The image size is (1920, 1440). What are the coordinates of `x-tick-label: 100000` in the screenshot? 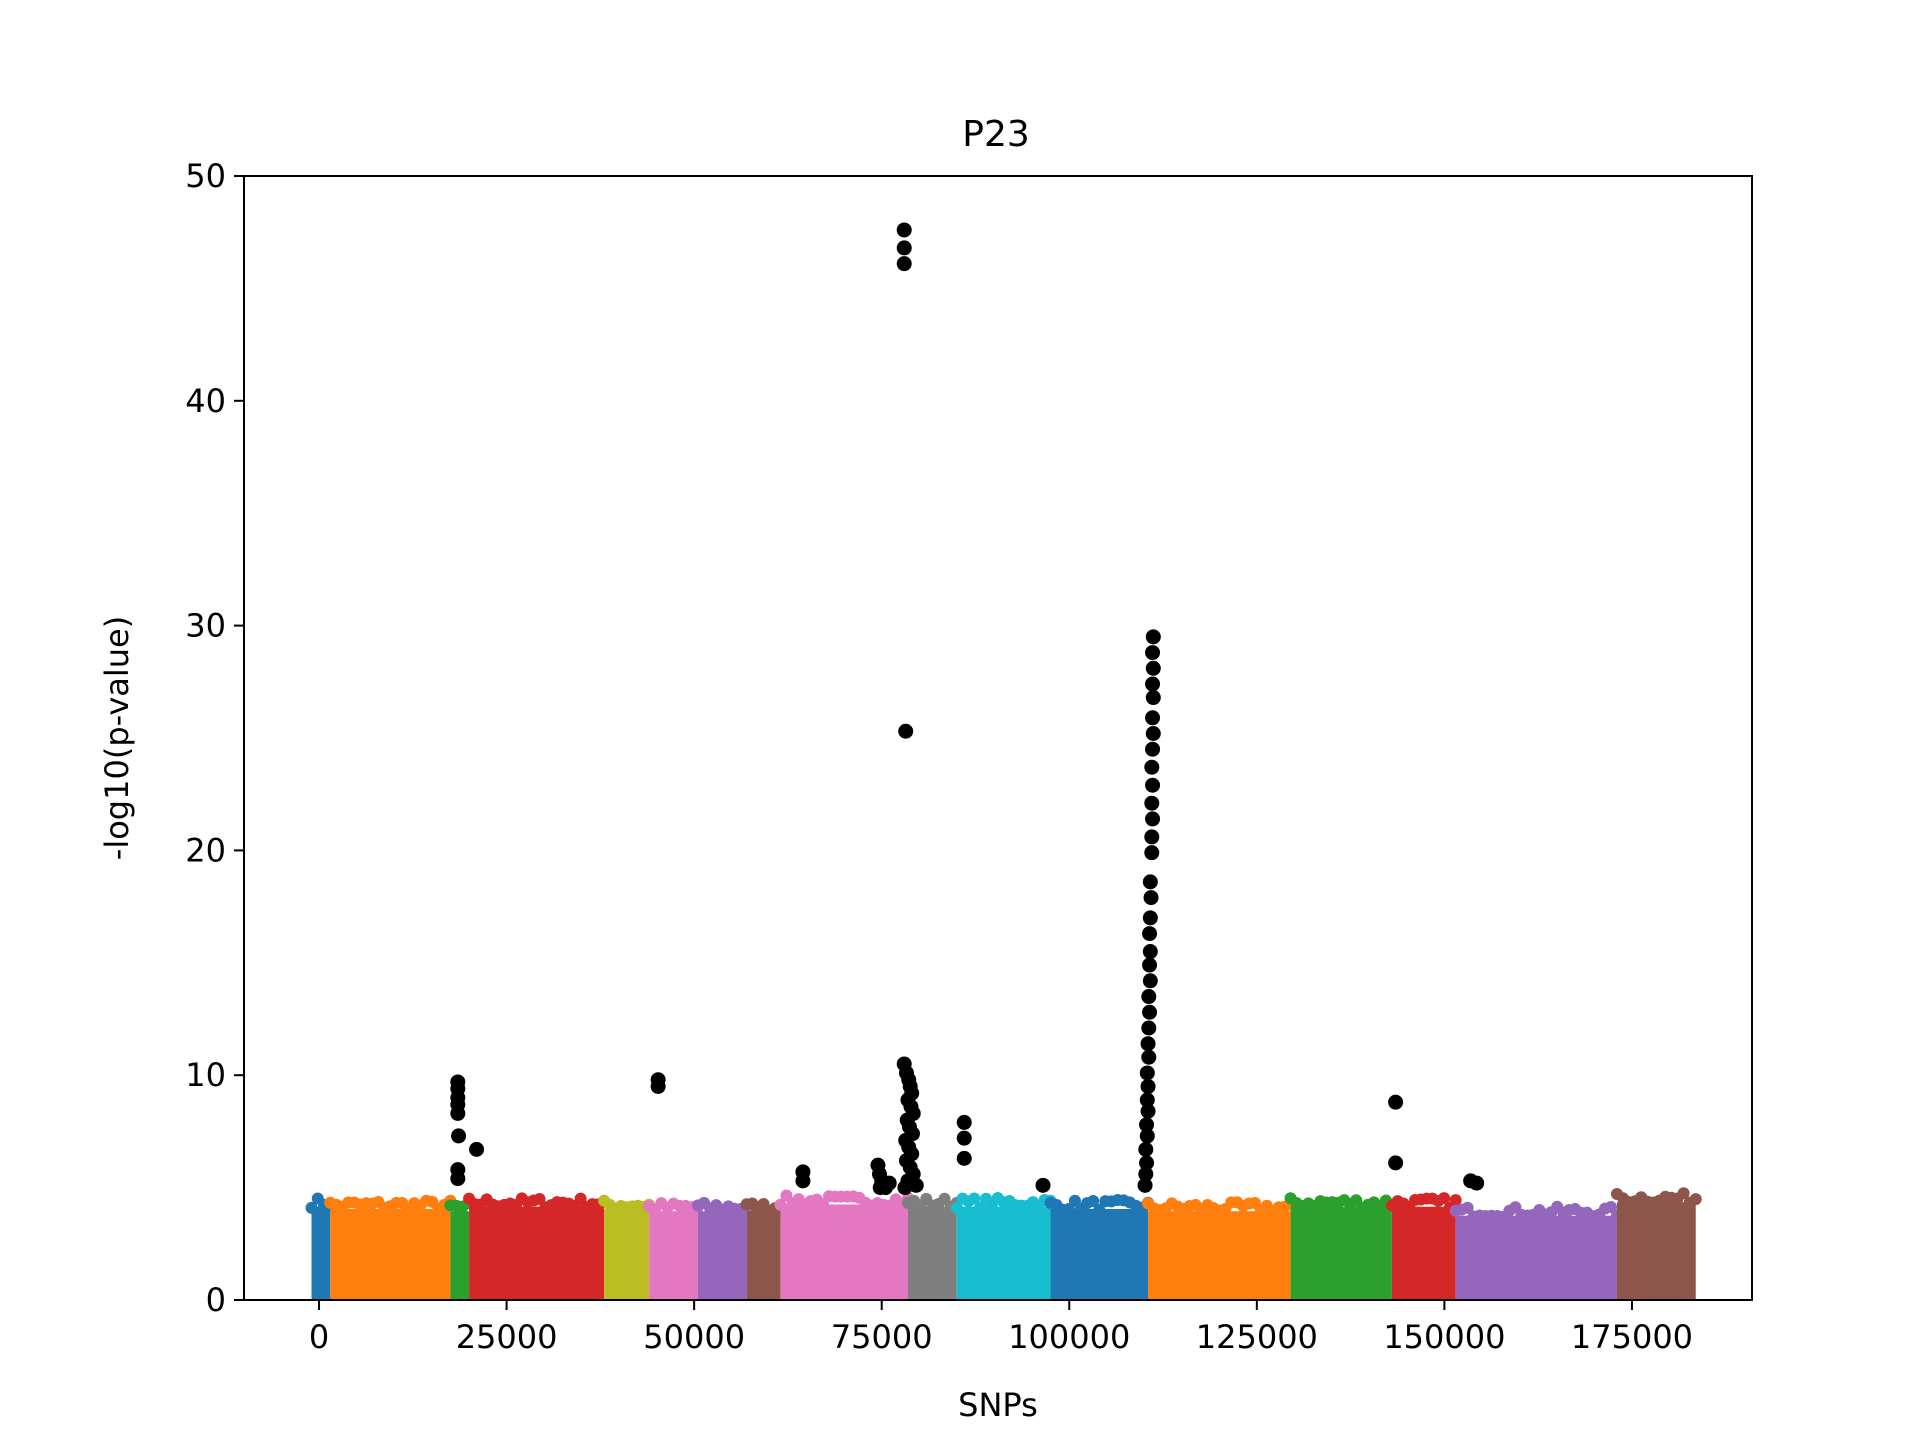 It's located at (1069, 1337).